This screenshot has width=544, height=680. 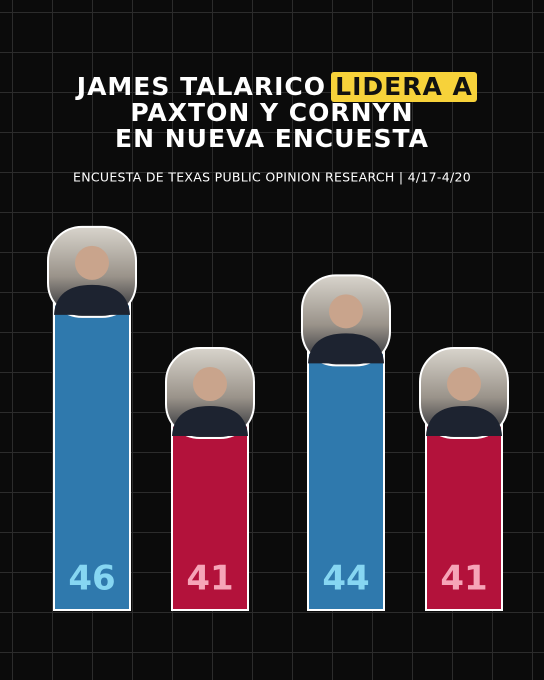 What do you see at coordinates (91, 579) in the screenshot?
I see `value-label: 46` at bounding box center [91, 579].